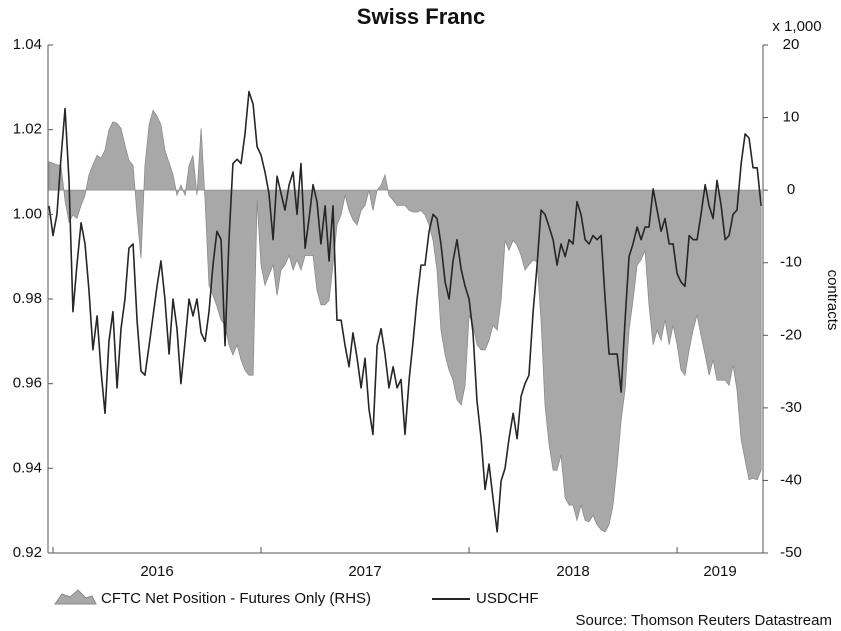 The image size is (841, 631). Describe the element at coordinates (27, 298) in the screenshot. I see `y-tick-label: 0.98` at that location.